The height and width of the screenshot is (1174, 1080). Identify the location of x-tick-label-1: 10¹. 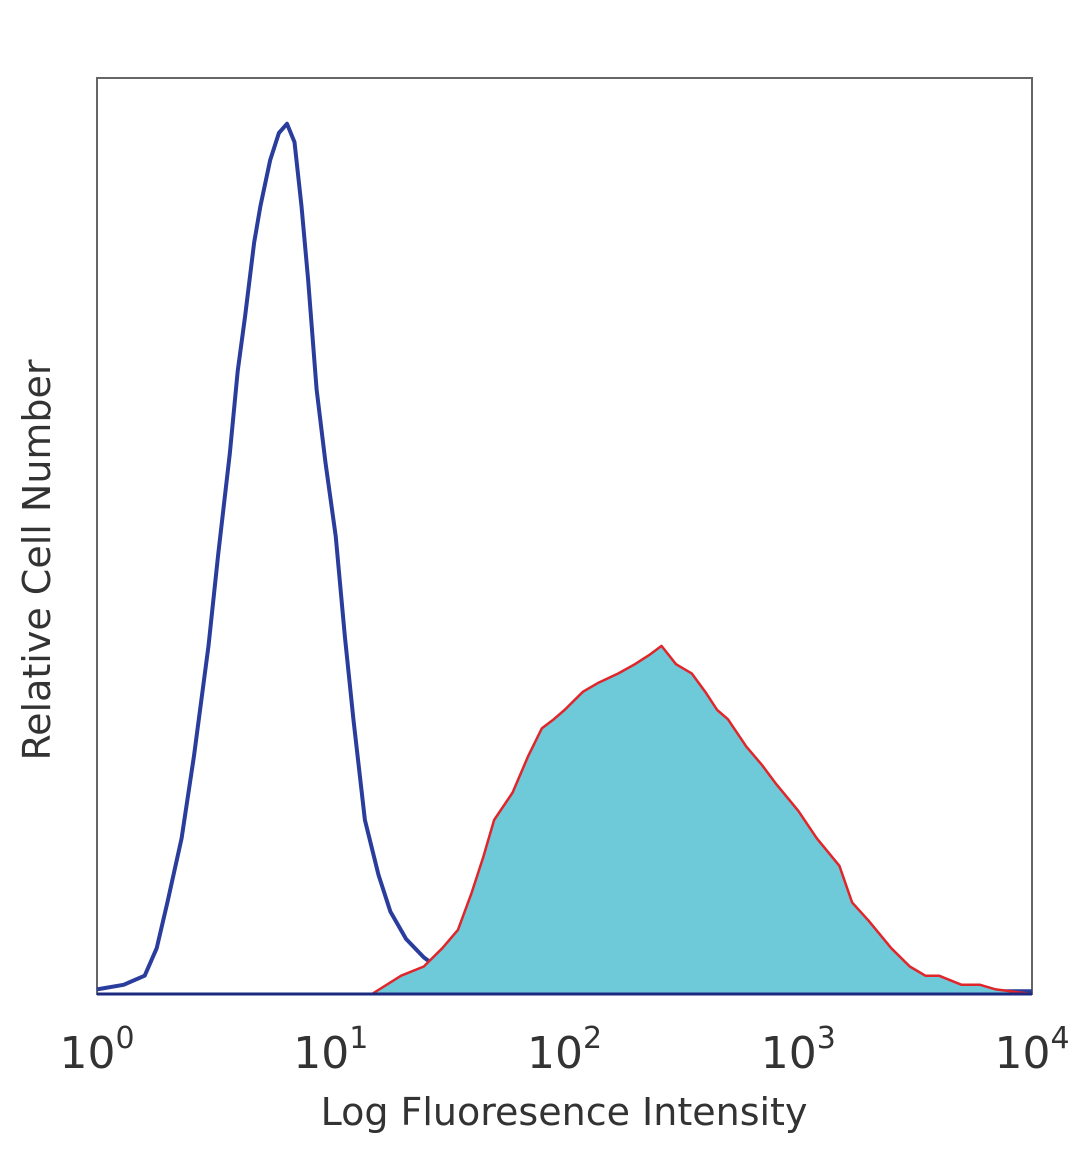
(330, 1050).